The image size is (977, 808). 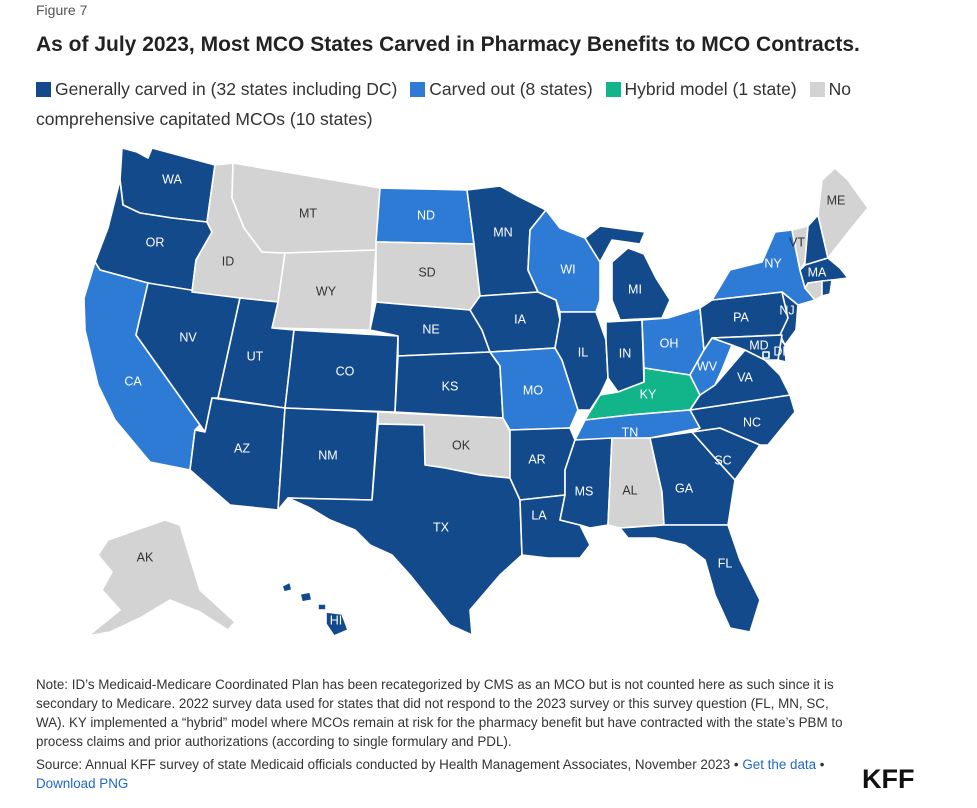 I want to click on label-az: AZ, so click(x=242, y=448).